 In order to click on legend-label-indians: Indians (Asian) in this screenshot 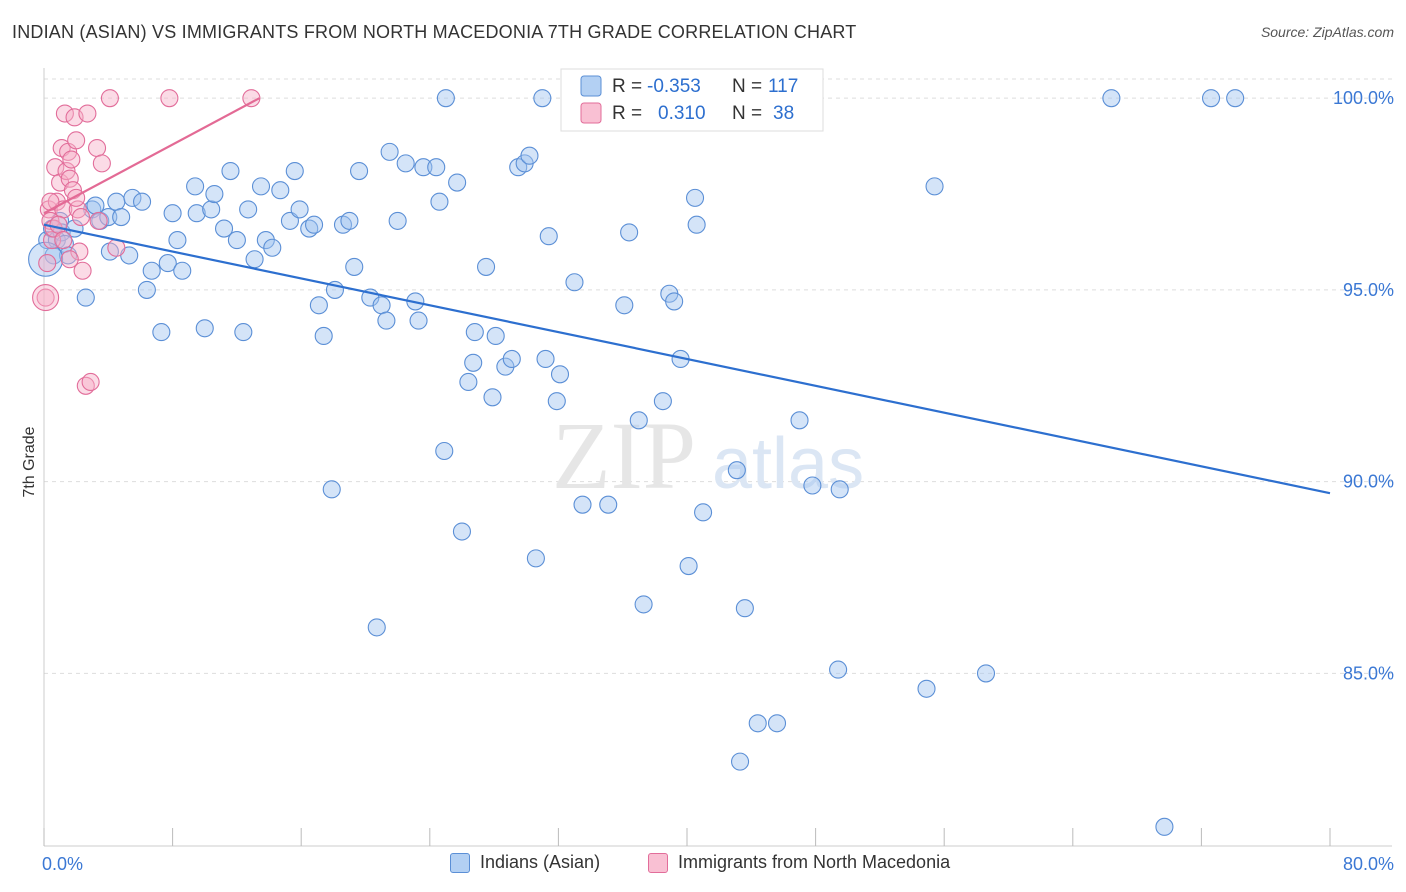, I will do `click(540, 862)`.